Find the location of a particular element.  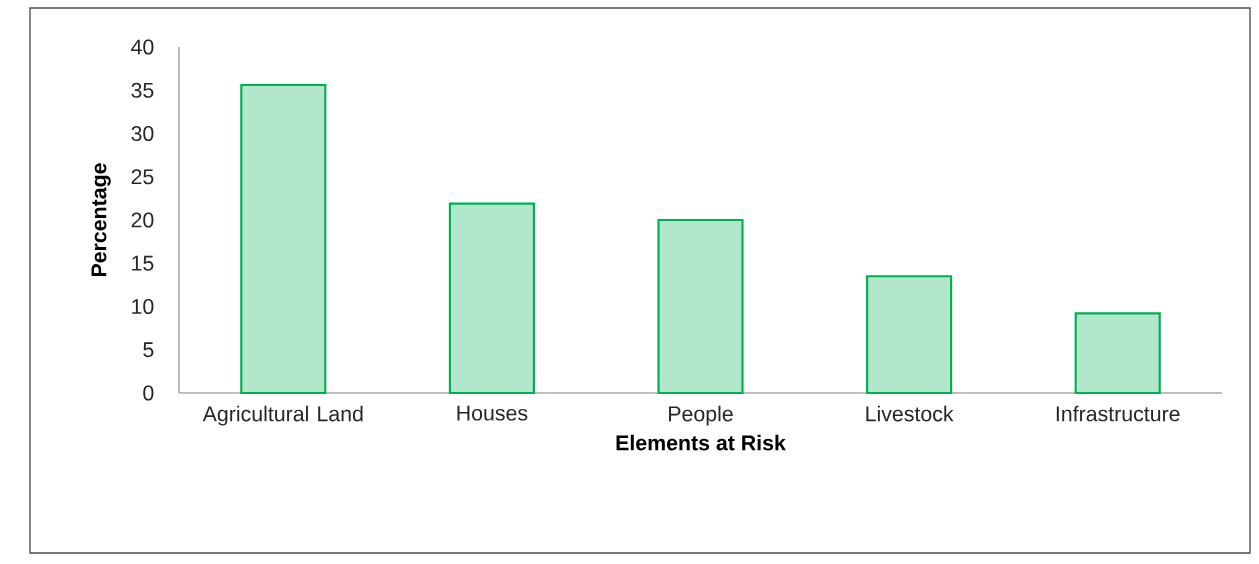

y-tick-label: 20 is located at coordinates (142, 220).